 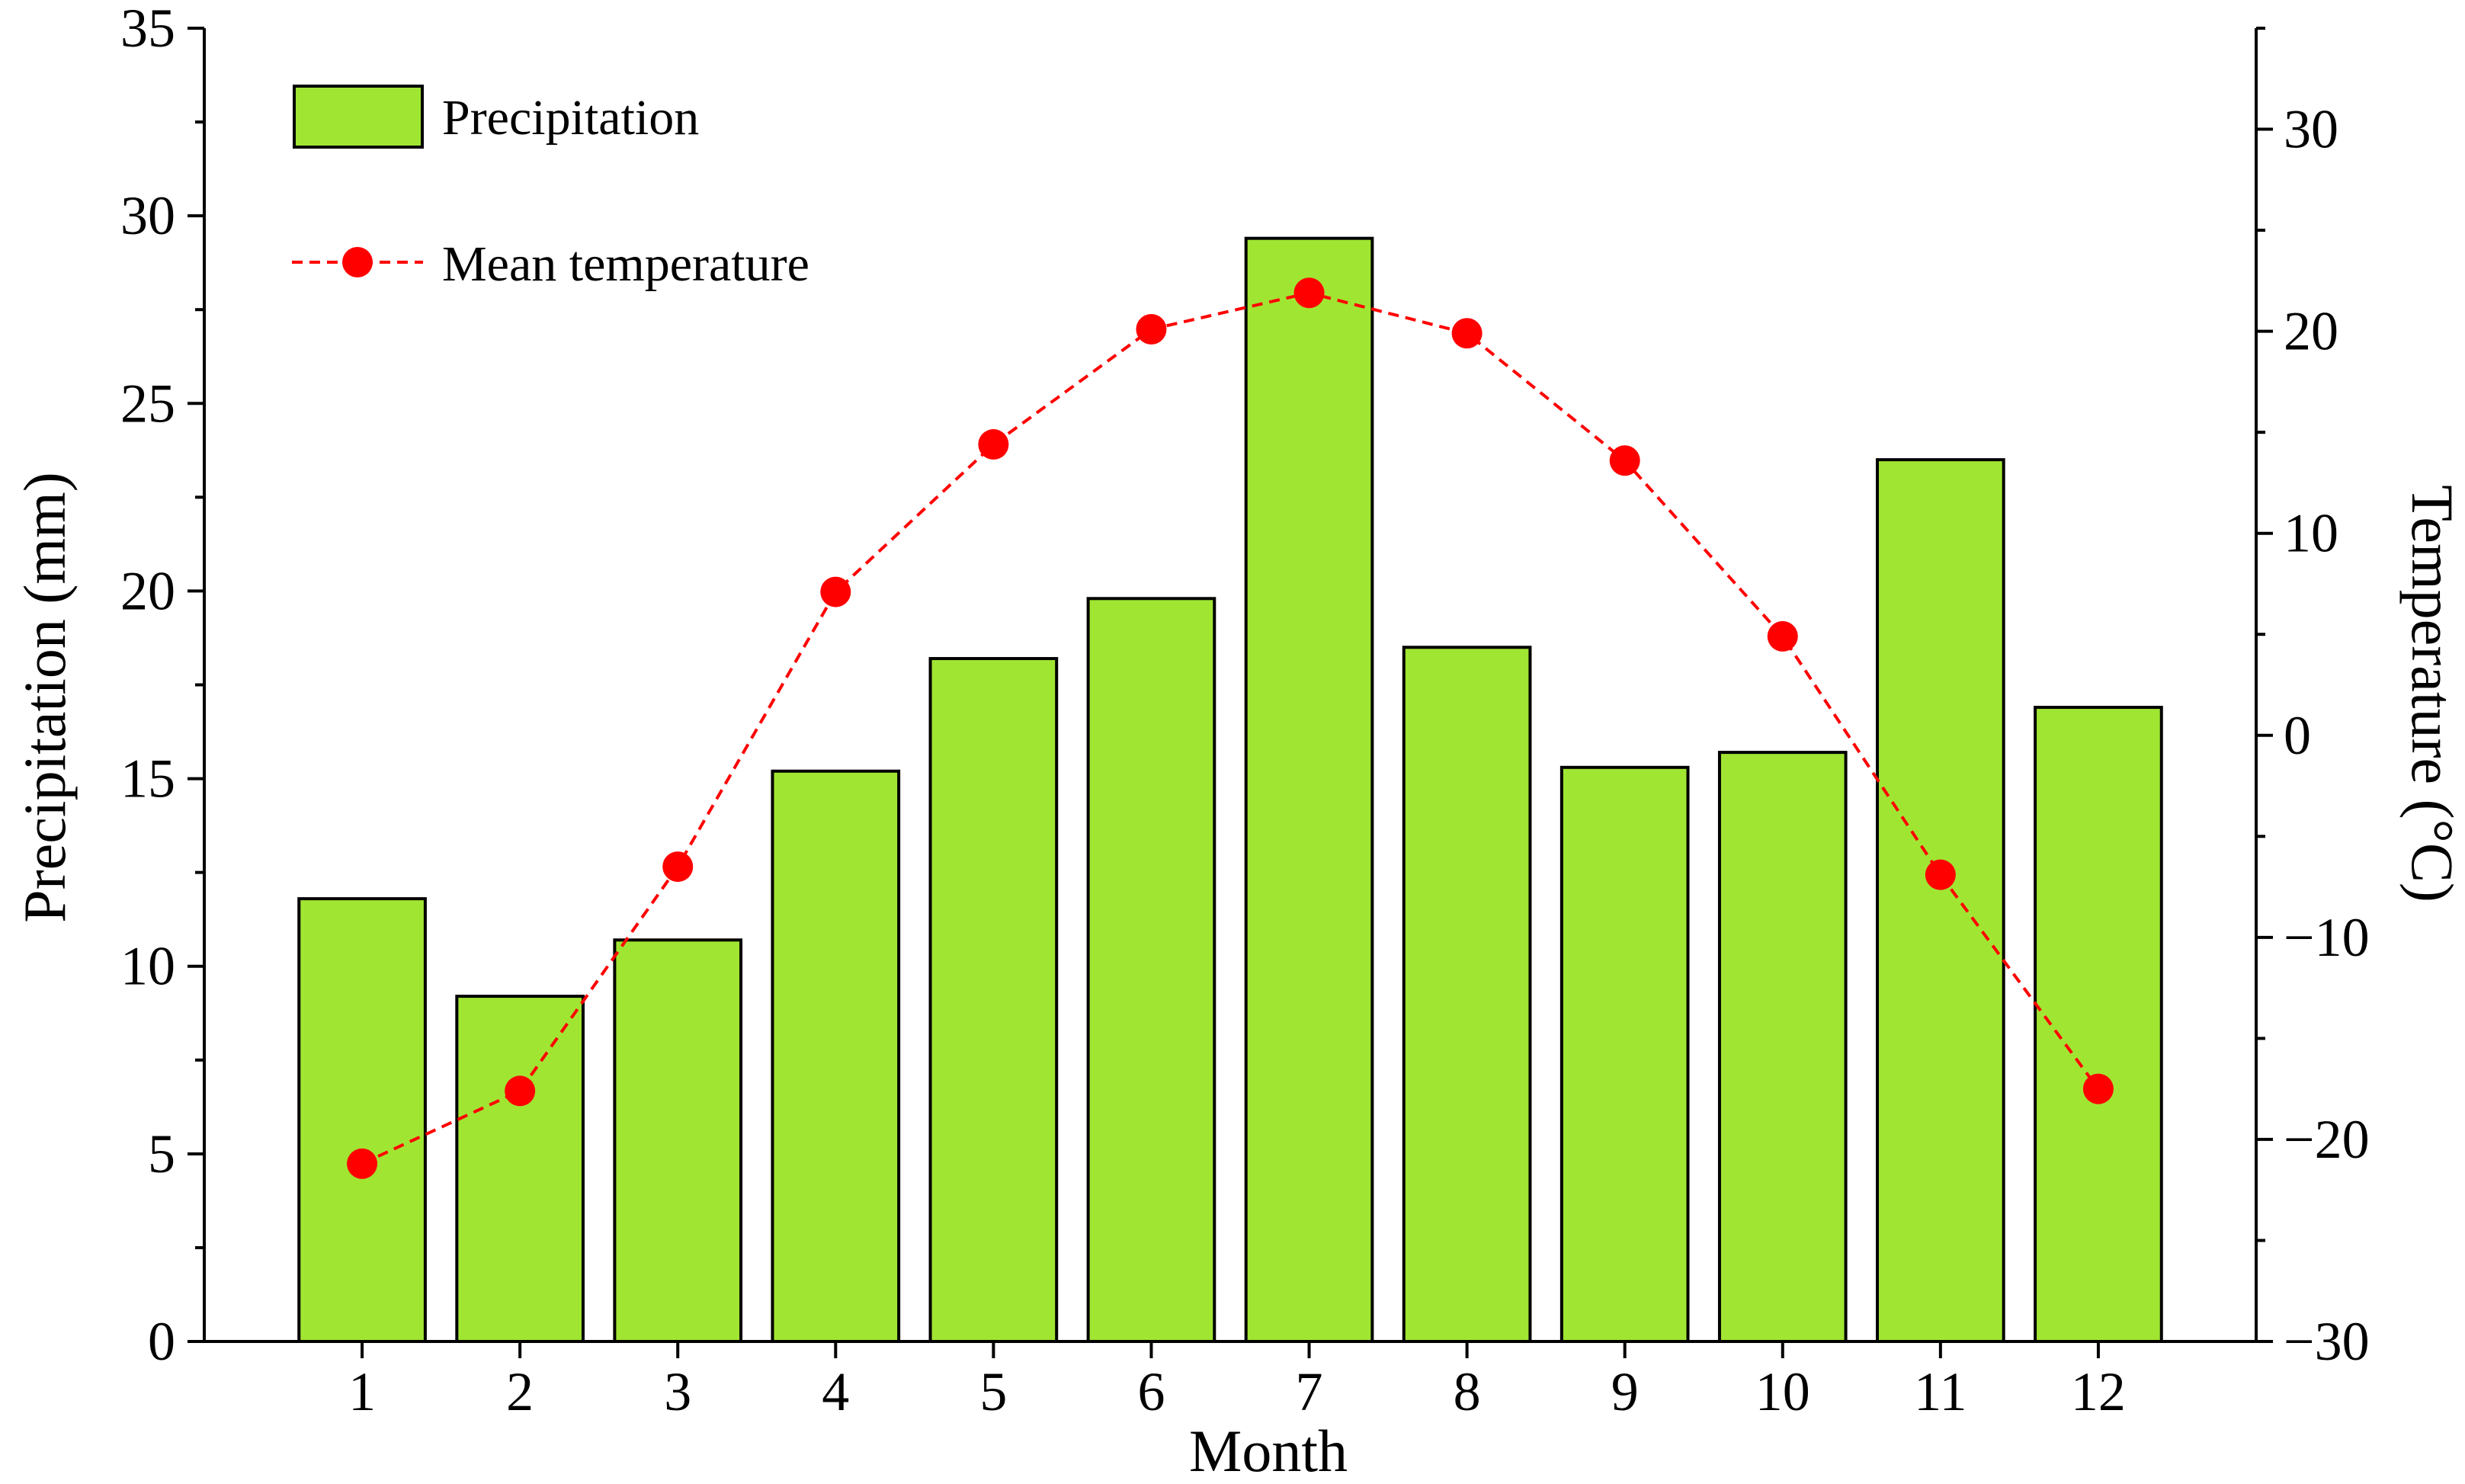 What do you see at coordinates (836, 1391) in the screenshot?
I see `x-tick-label: 4` at bounding box center [836, 1391].